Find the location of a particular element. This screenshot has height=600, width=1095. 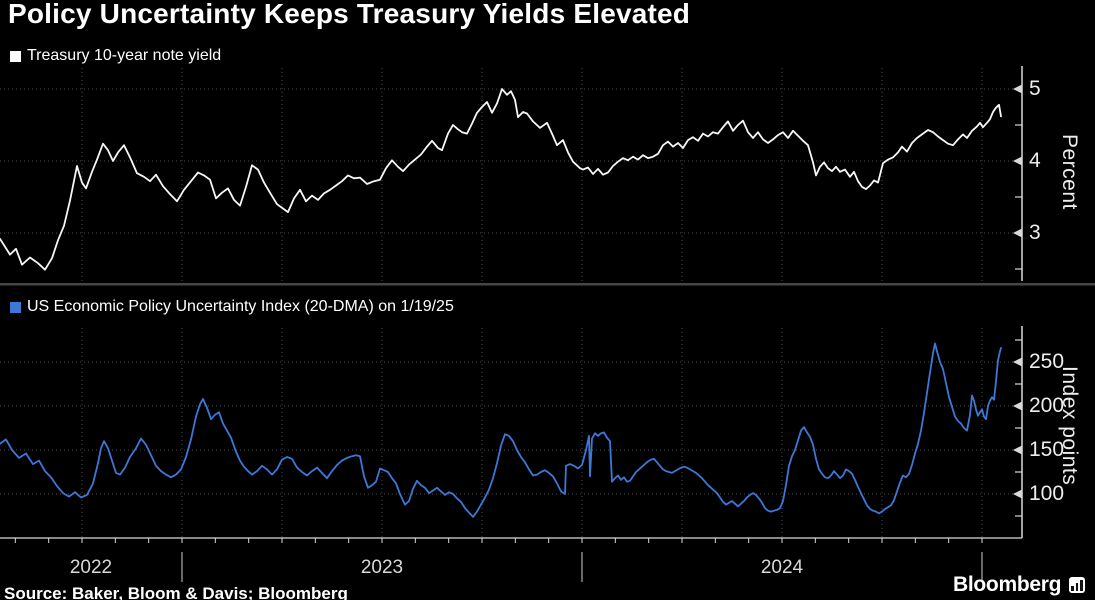

legend-label-treasury: Treasury 10-year note yield is located at coordinates (124, 55).